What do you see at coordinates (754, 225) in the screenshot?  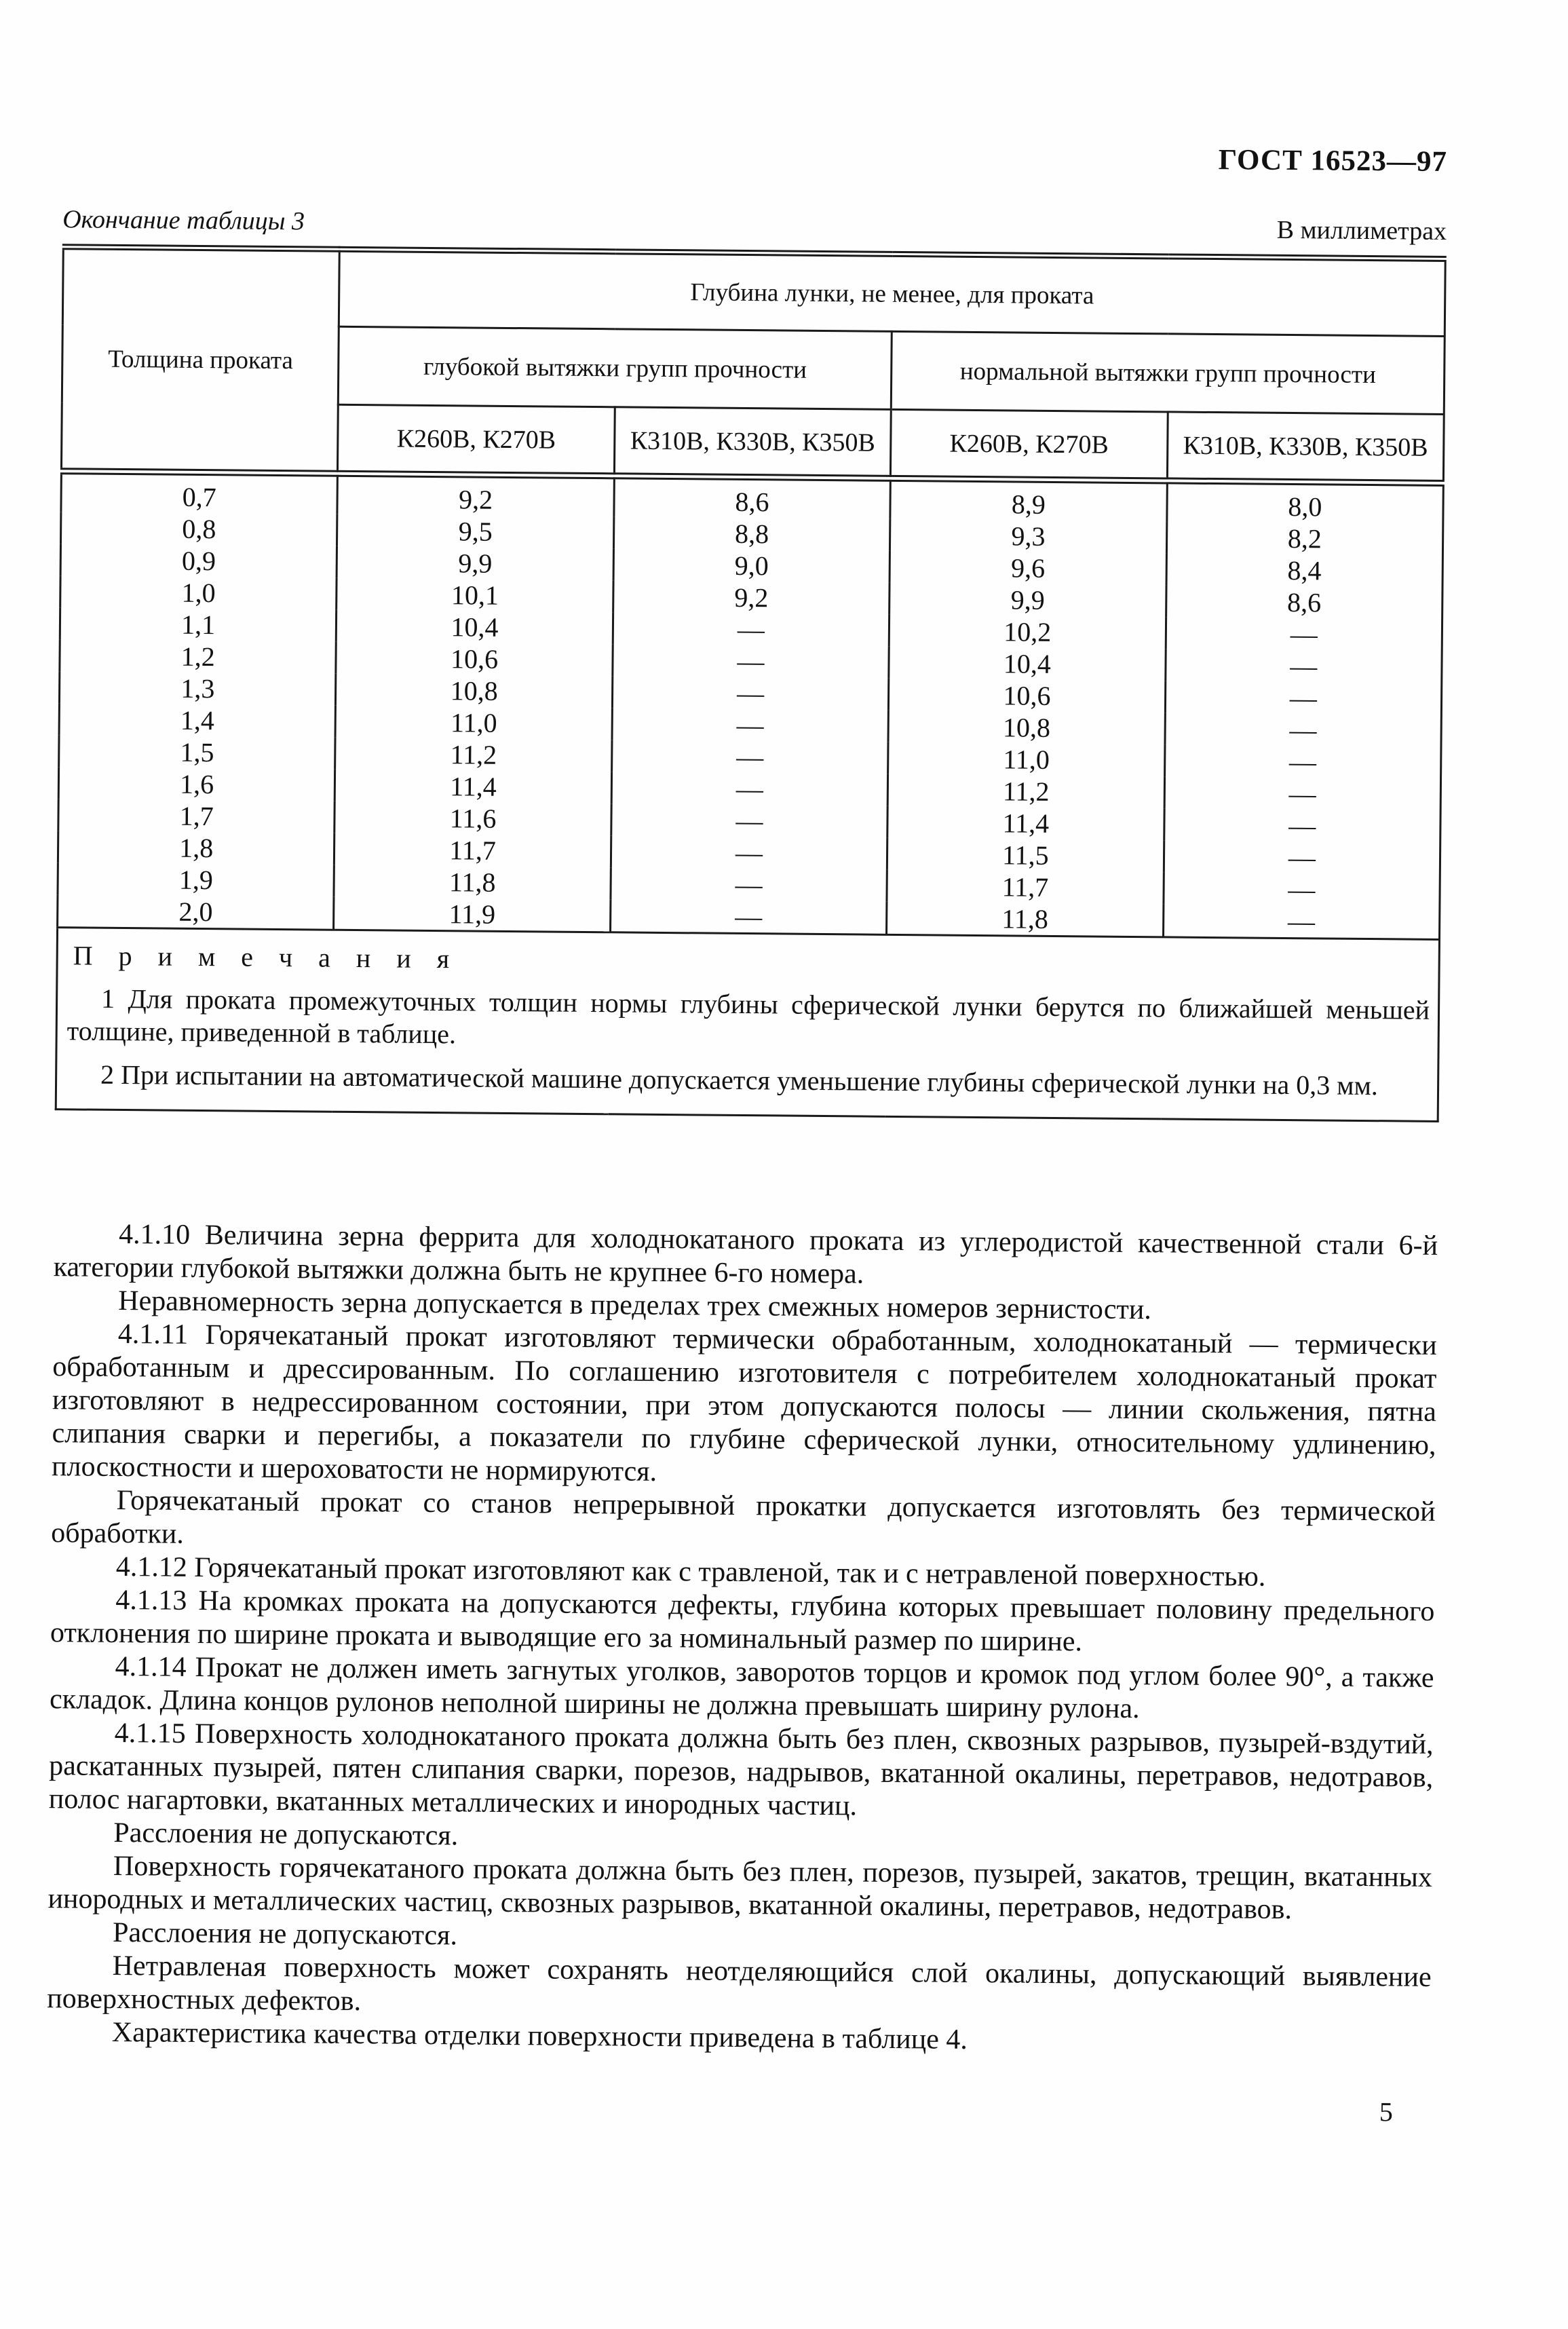 I see `table-caption-row: Окончание таблицы 3 В миллиметрах` at bounding box center [754, 225].